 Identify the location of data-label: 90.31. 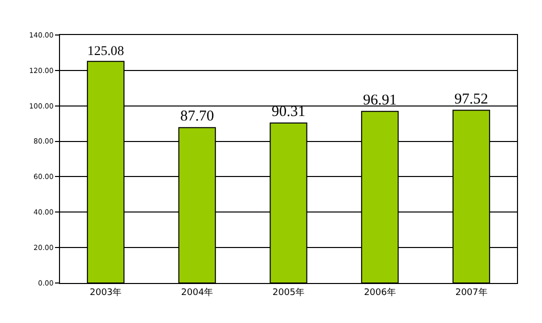
(289, 112).